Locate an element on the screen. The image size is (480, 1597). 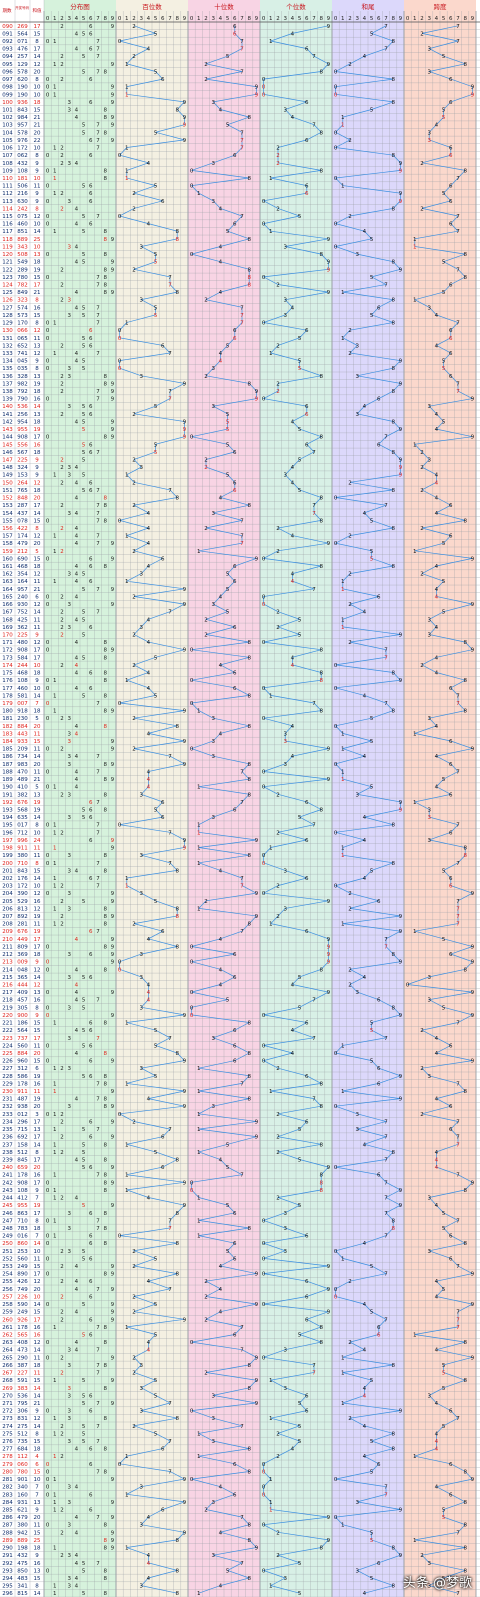
header-sum: 和值 is located at coordinates (37, 10).